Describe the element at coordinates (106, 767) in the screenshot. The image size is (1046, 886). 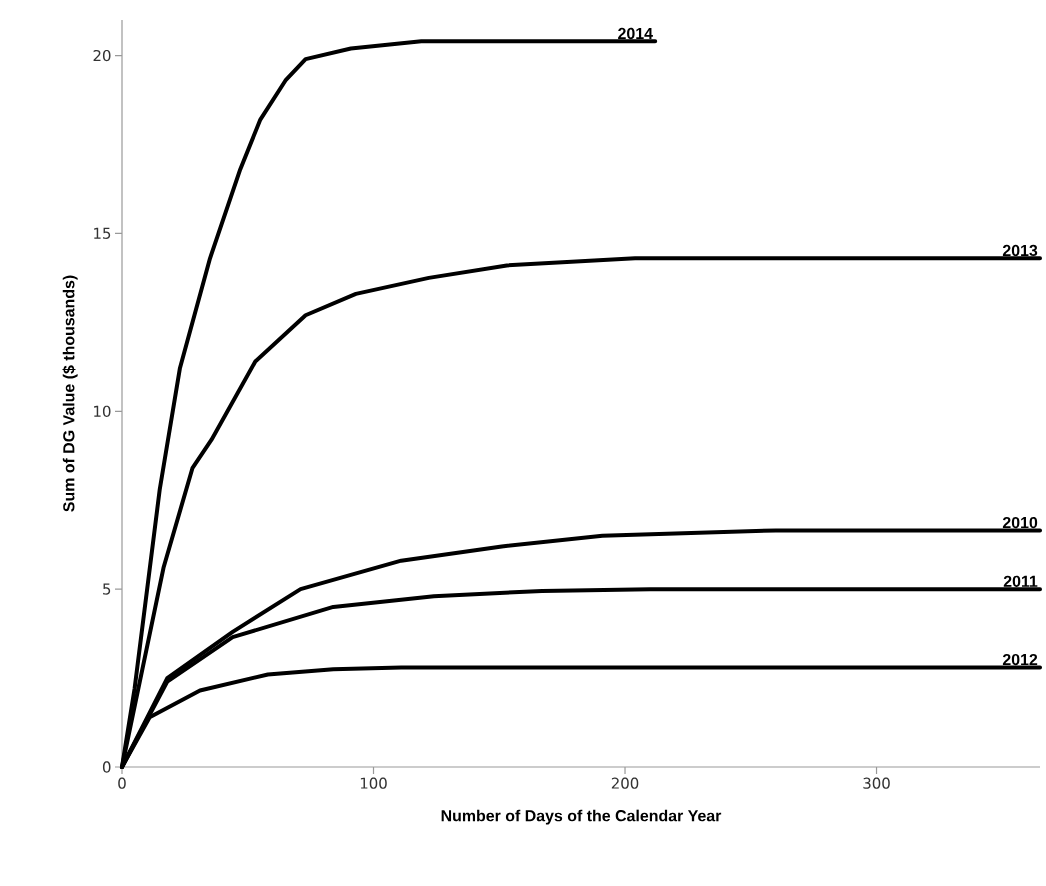
I see `y-tick-label: 0` at that location.